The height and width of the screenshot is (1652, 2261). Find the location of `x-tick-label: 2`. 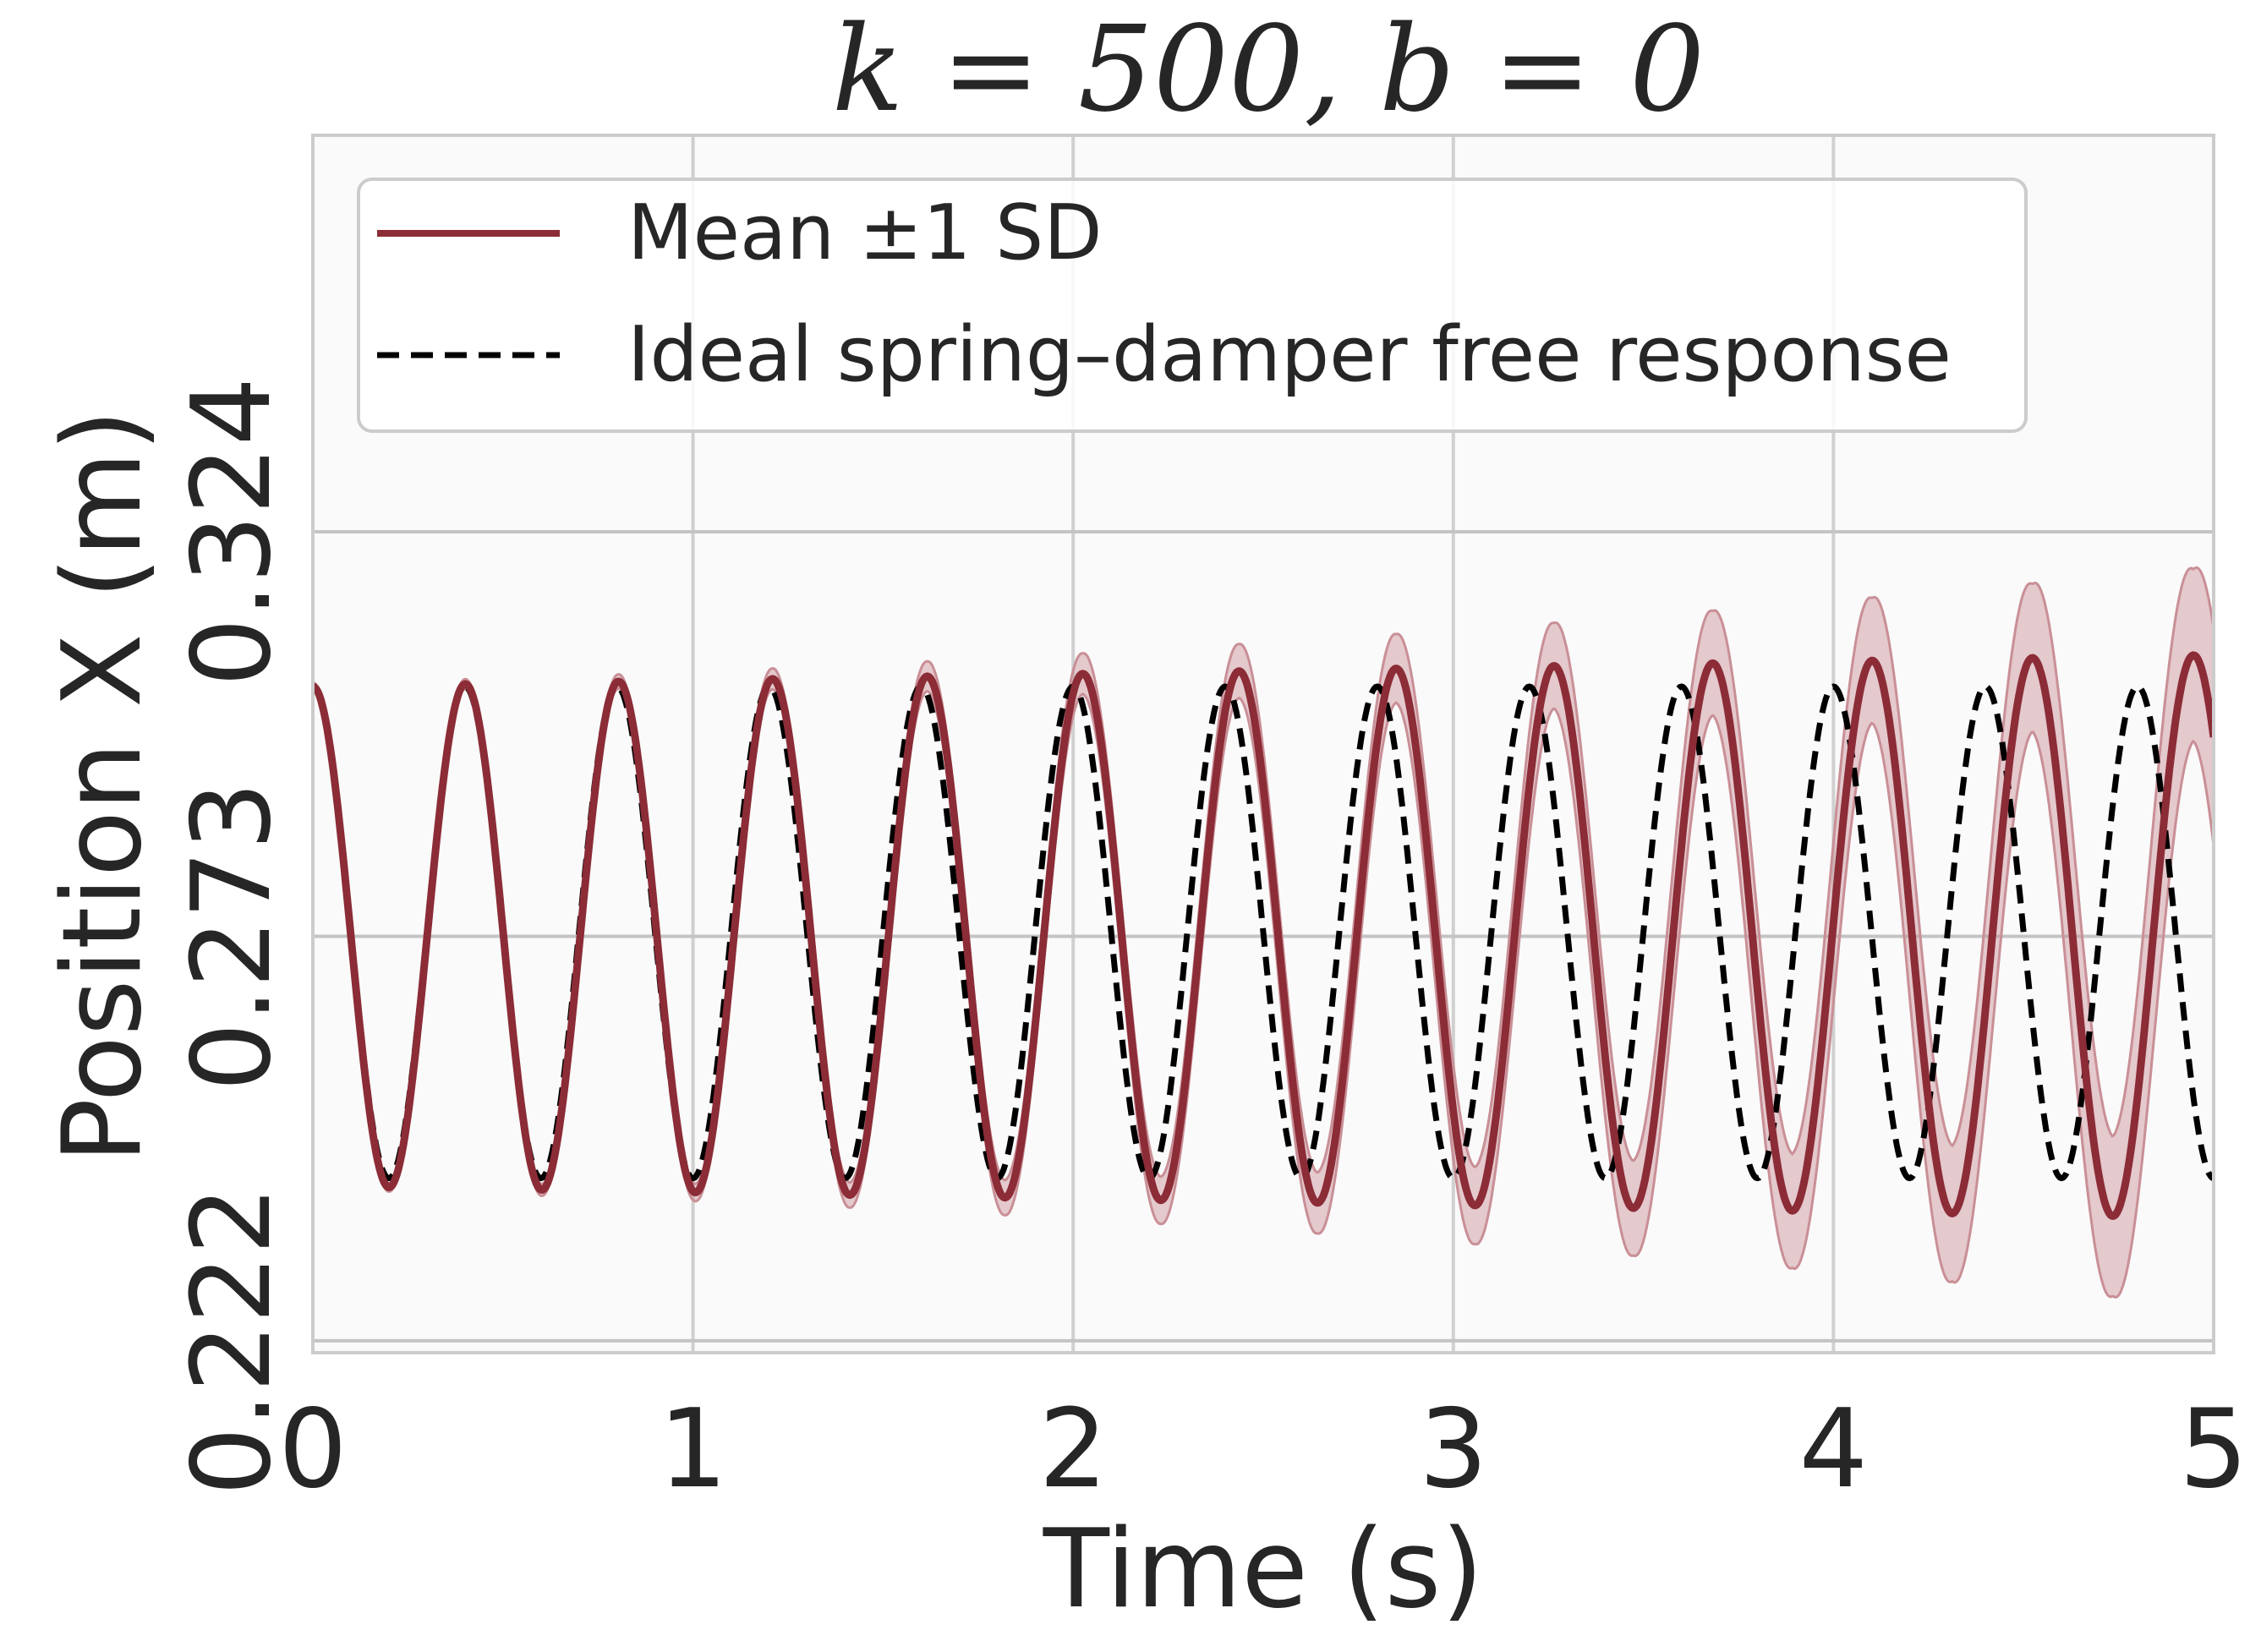

x-tick-label: 2 is located at coordinates (1072, 1450).